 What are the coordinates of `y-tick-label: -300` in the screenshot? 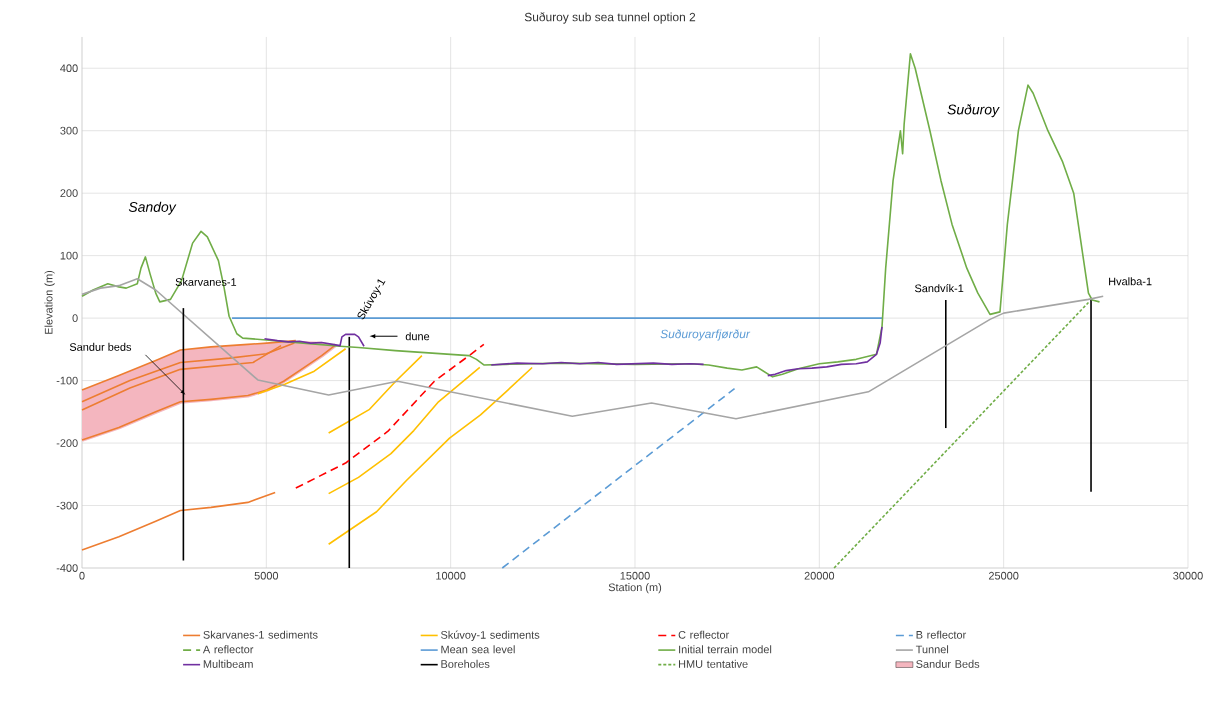 It's located at (67, 505).